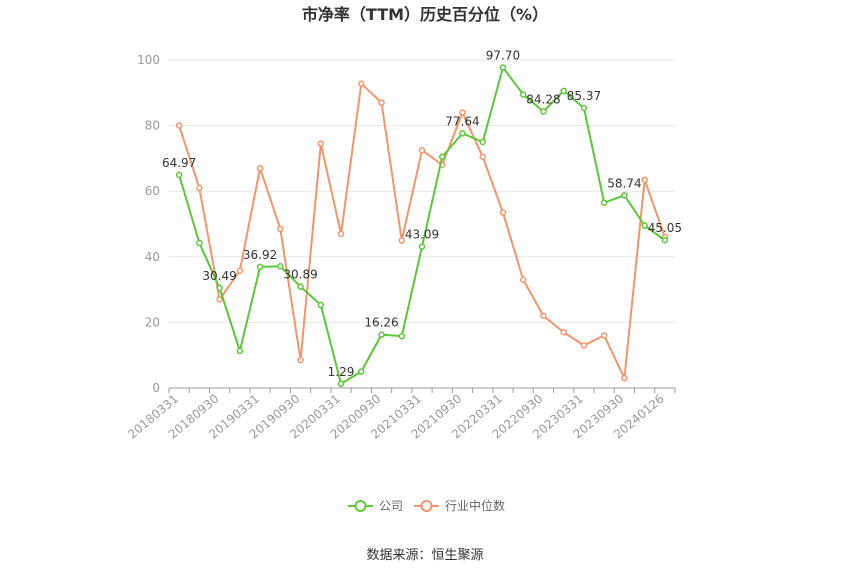 The width and height of the screenshot is (850, 575). What do you see at coordinates (300, 275) in the screenshot?
I see `data-label: 30.89` at bounding box center [300, 275].